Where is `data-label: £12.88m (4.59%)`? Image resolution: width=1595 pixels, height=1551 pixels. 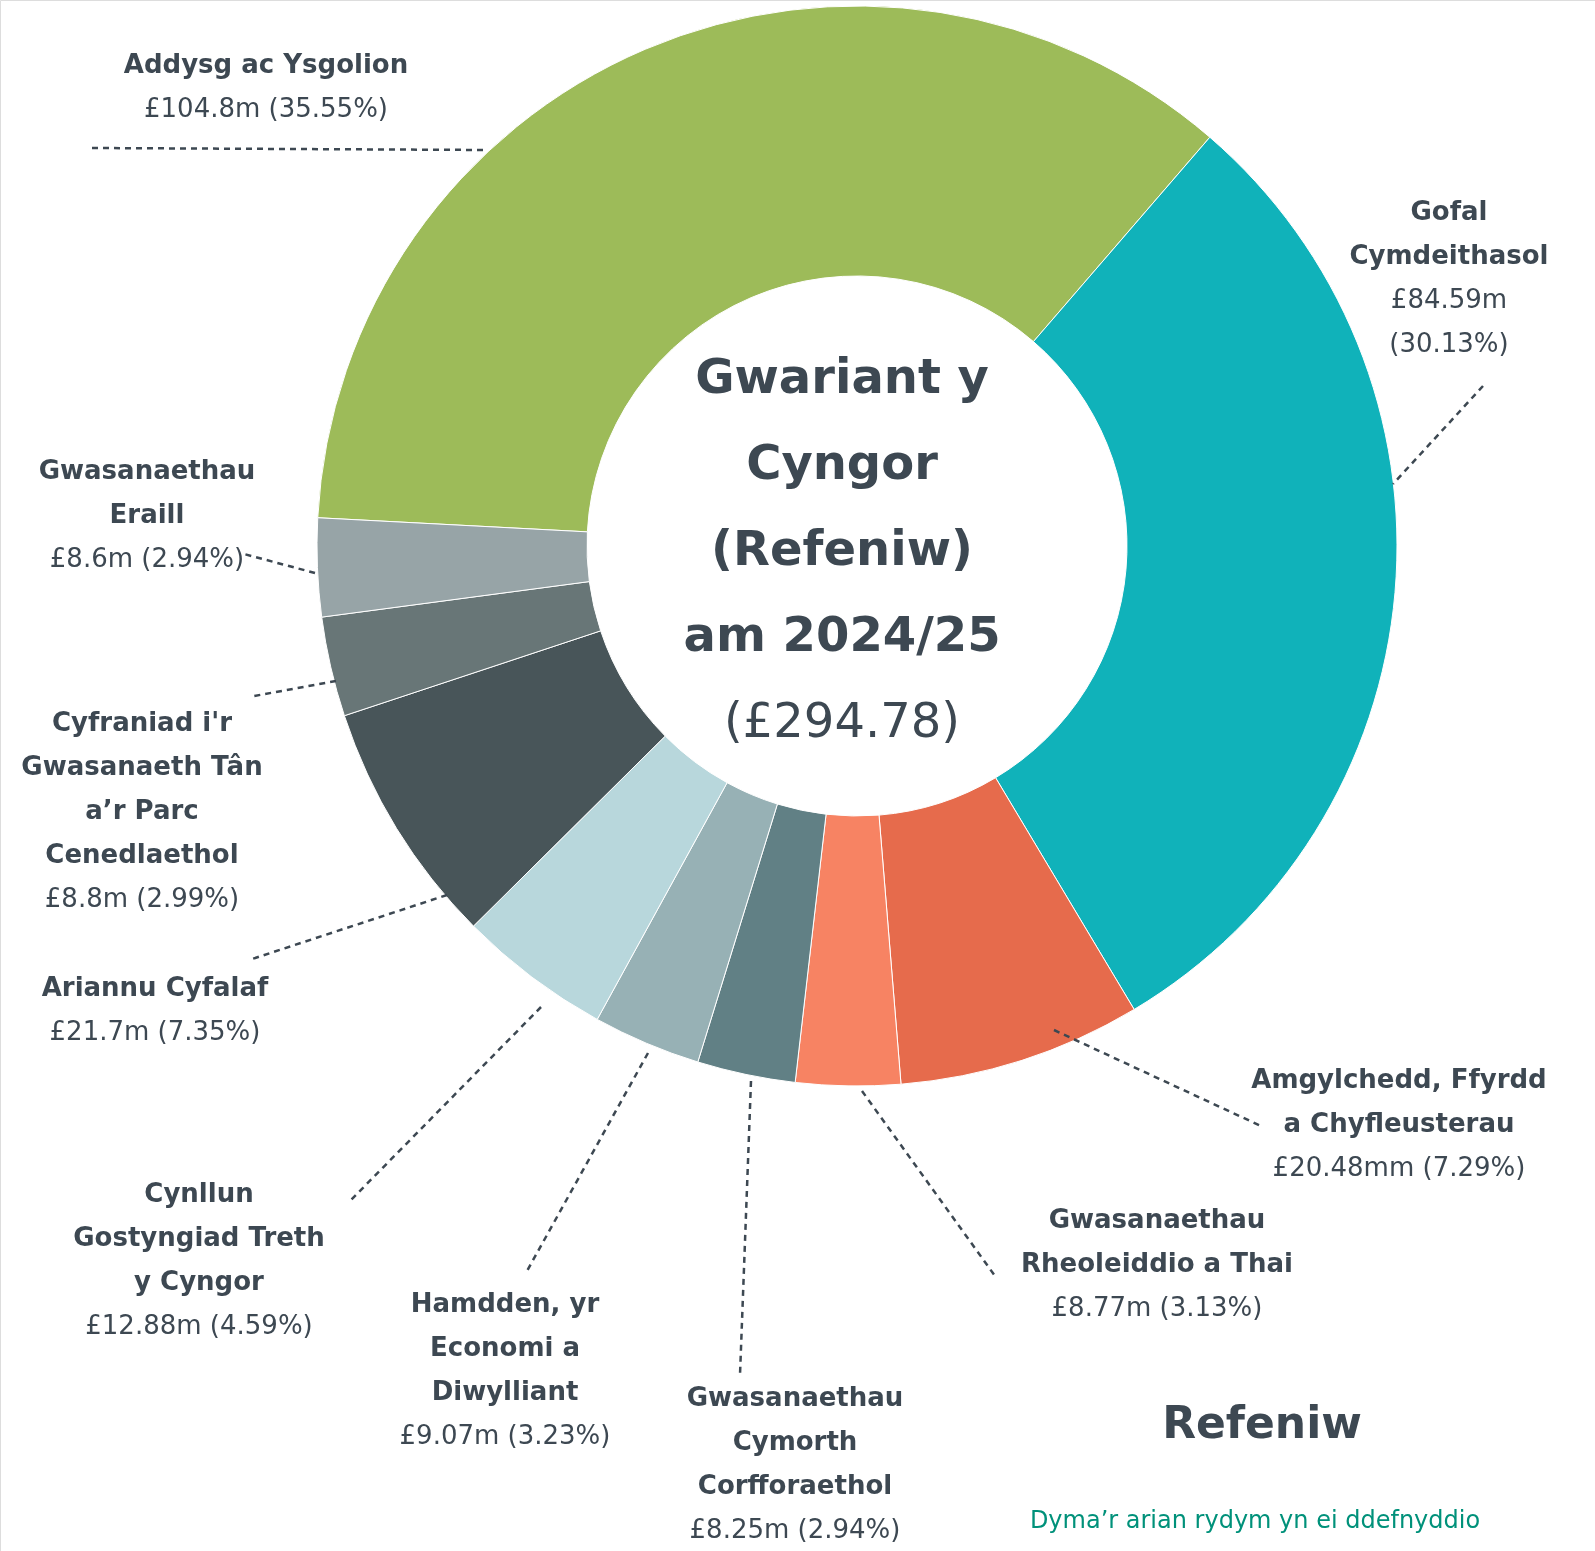
data-label: £12.88m (4.59%) is located at coordinates (199, 1325).